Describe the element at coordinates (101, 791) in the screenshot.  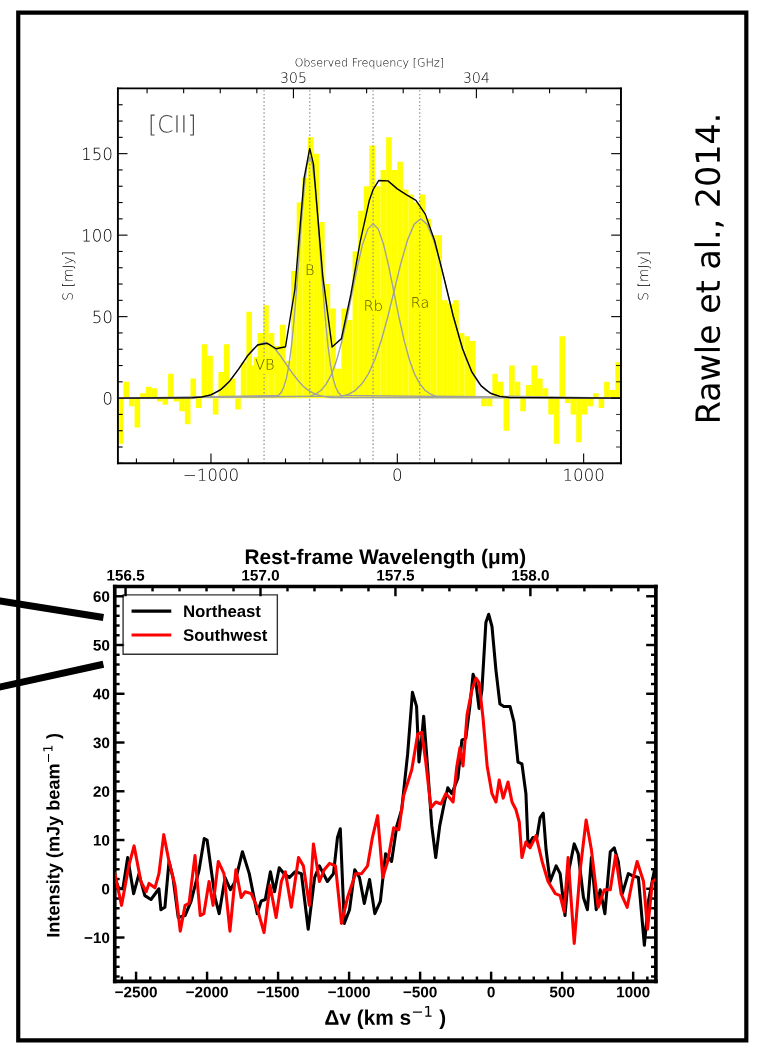
I see `y-tick-label: 20` at that location.